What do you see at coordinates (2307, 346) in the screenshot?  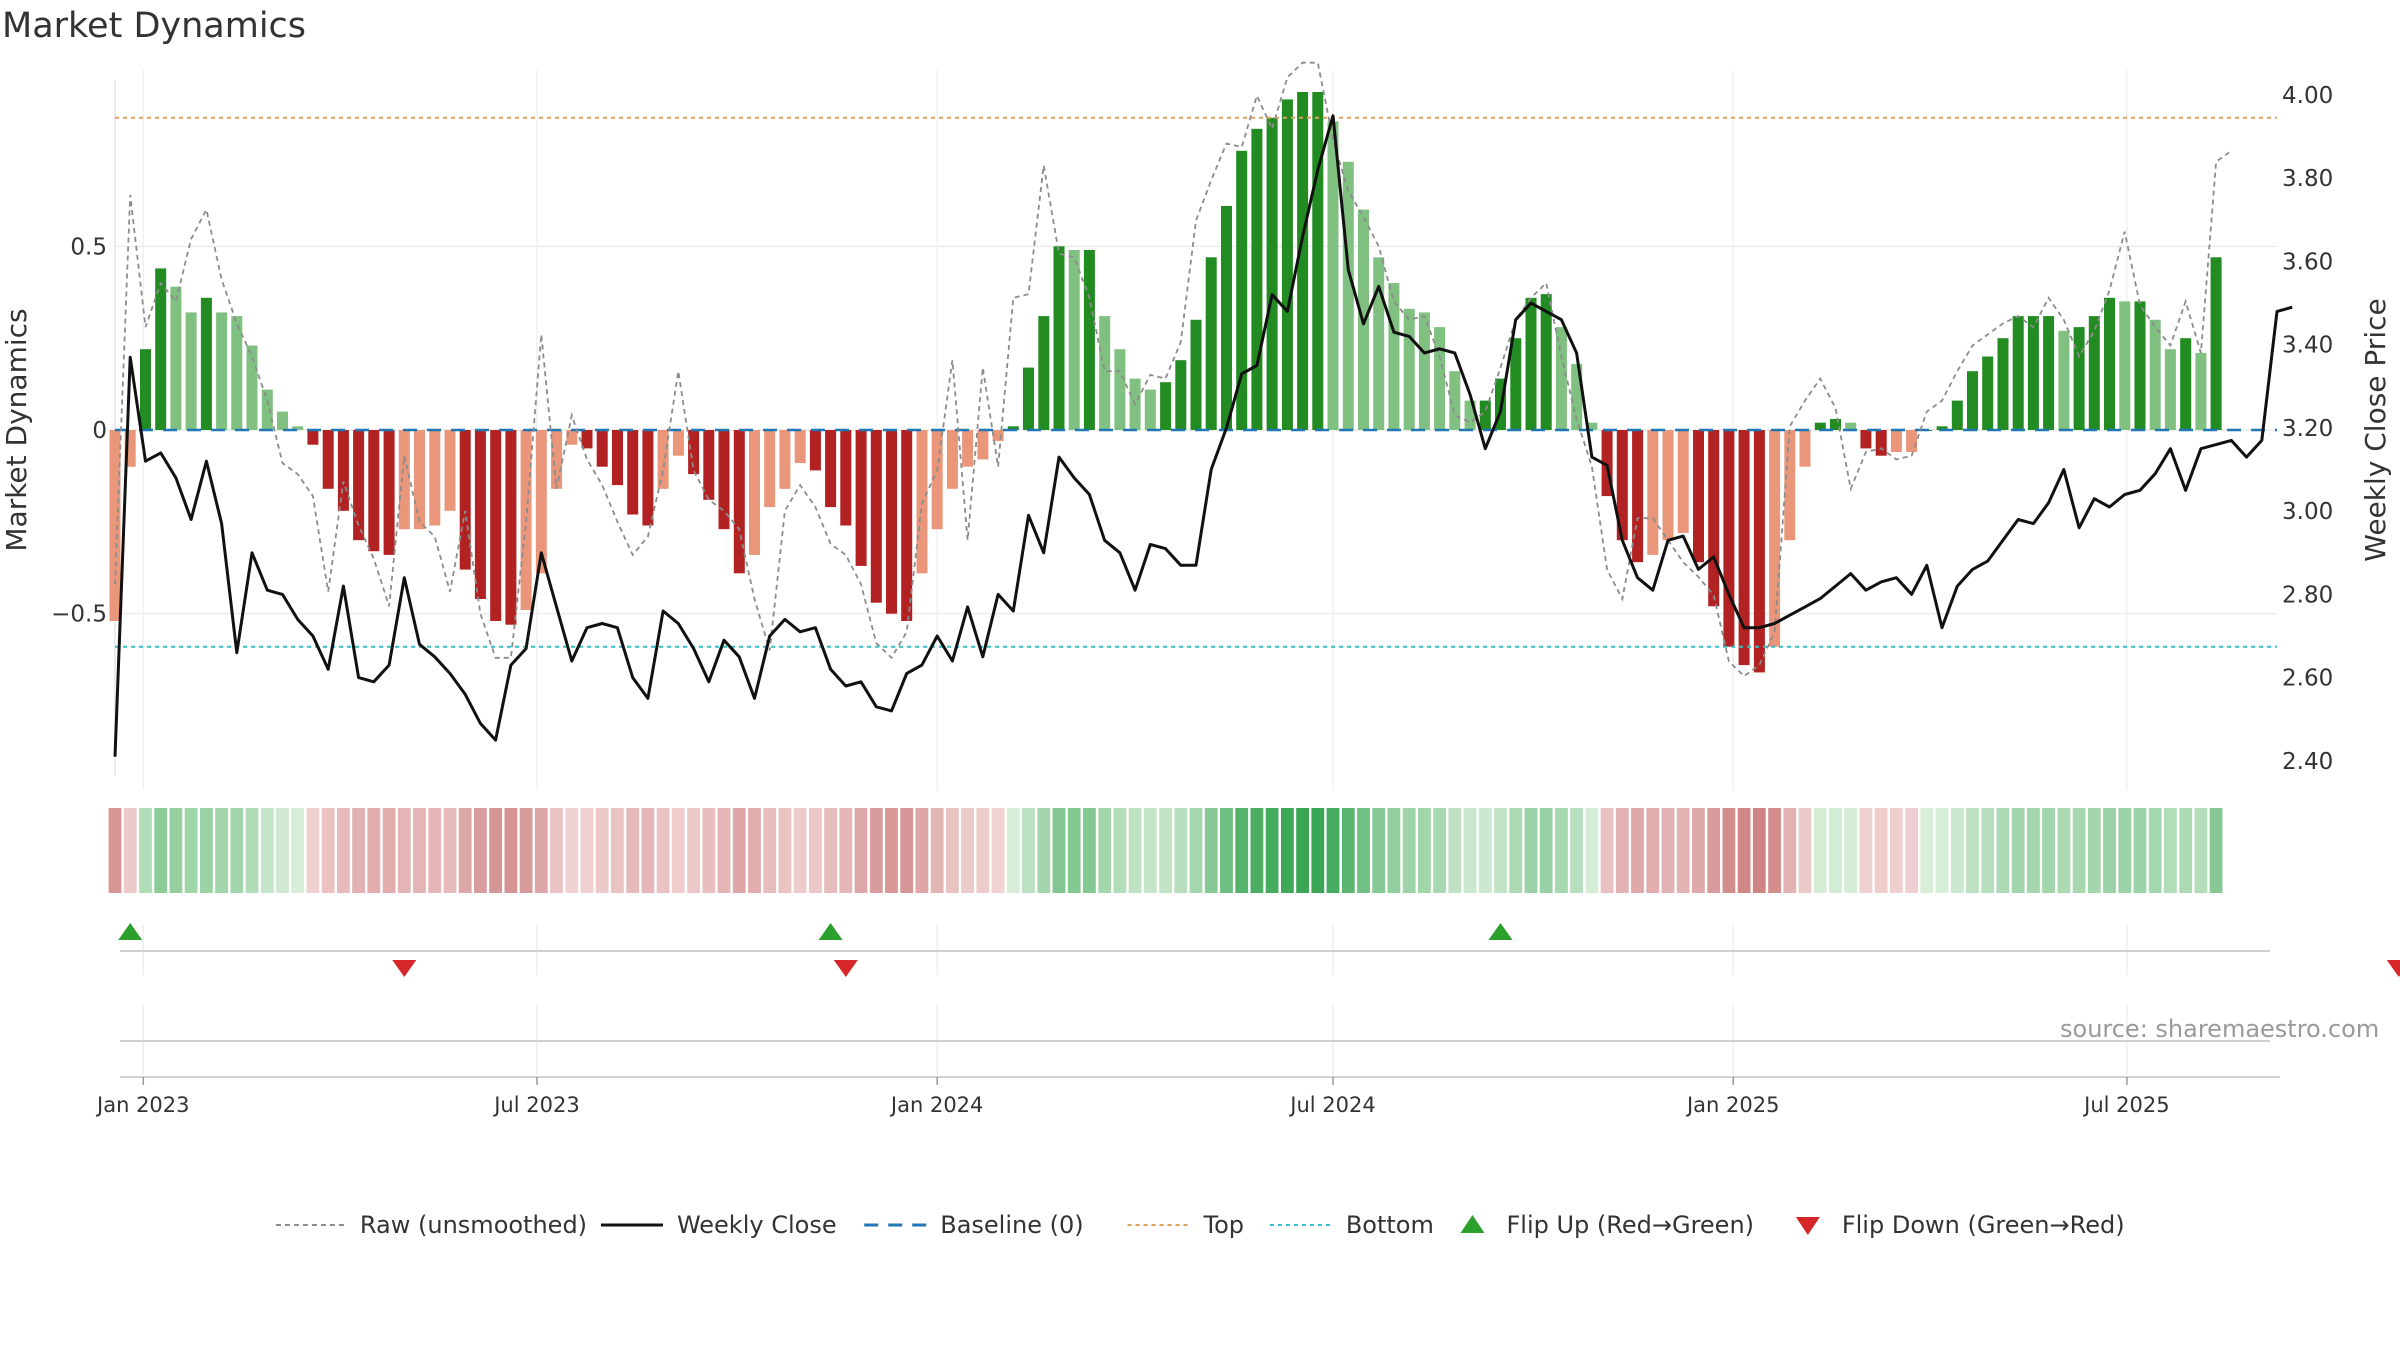 I see `y2-tick-label: 3.40` at bounding box center [2307, 346].